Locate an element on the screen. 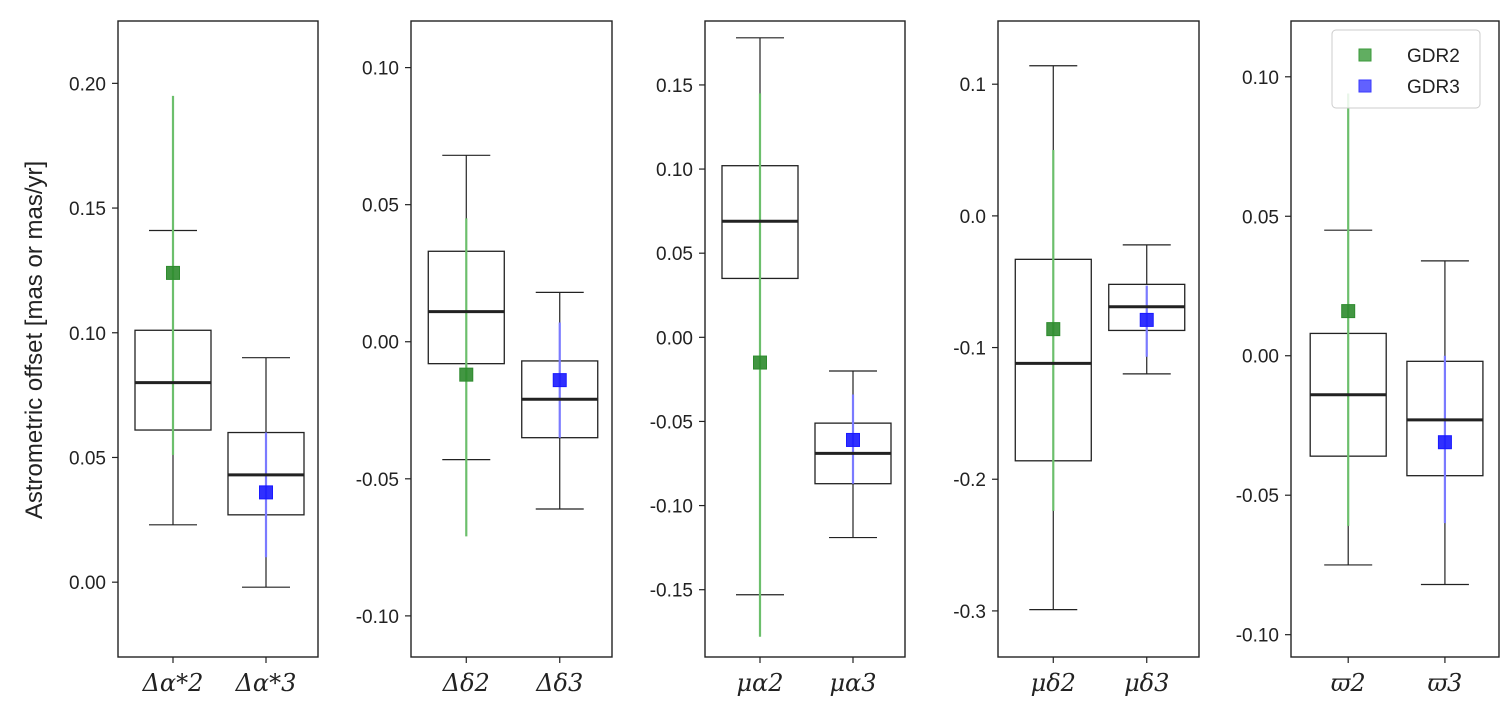  y-tick-label: -0.1 is located at coordinates (969, 349).